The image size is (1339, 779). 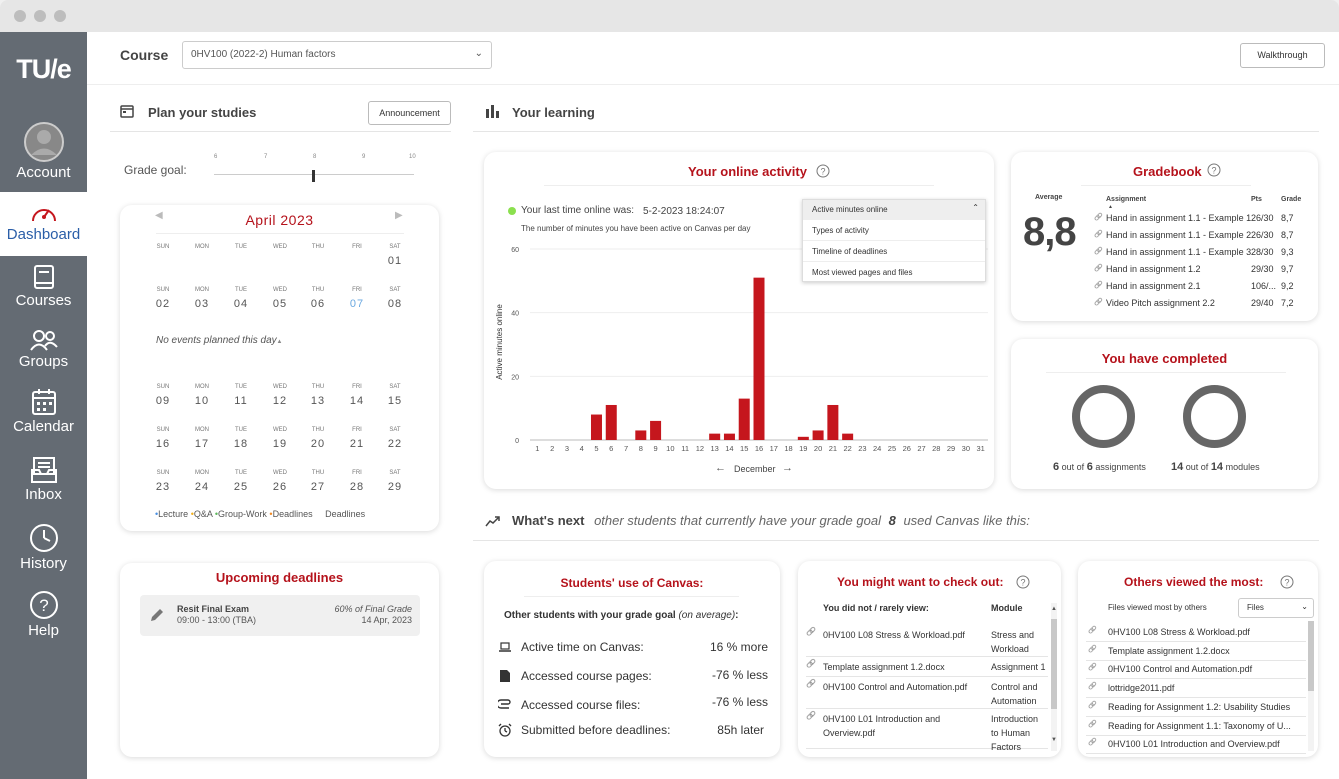 I want to click on dropdown-option: Most viewed pages and files, so click(x=862, y=272).